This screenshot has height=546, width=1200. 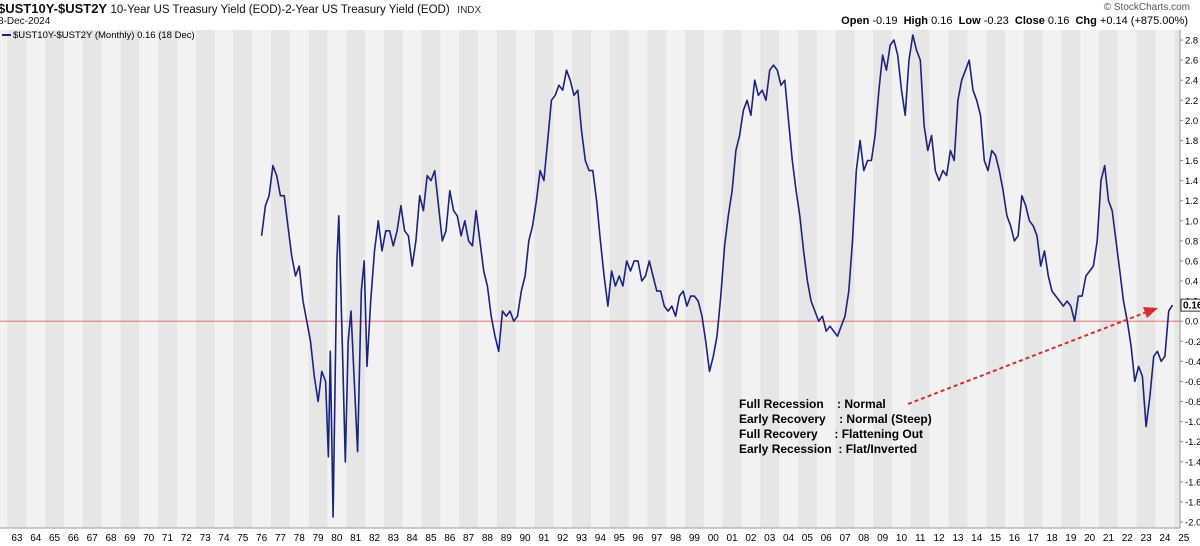 I want to click on x-tick-label: 18, so click(x=1052, y=538).